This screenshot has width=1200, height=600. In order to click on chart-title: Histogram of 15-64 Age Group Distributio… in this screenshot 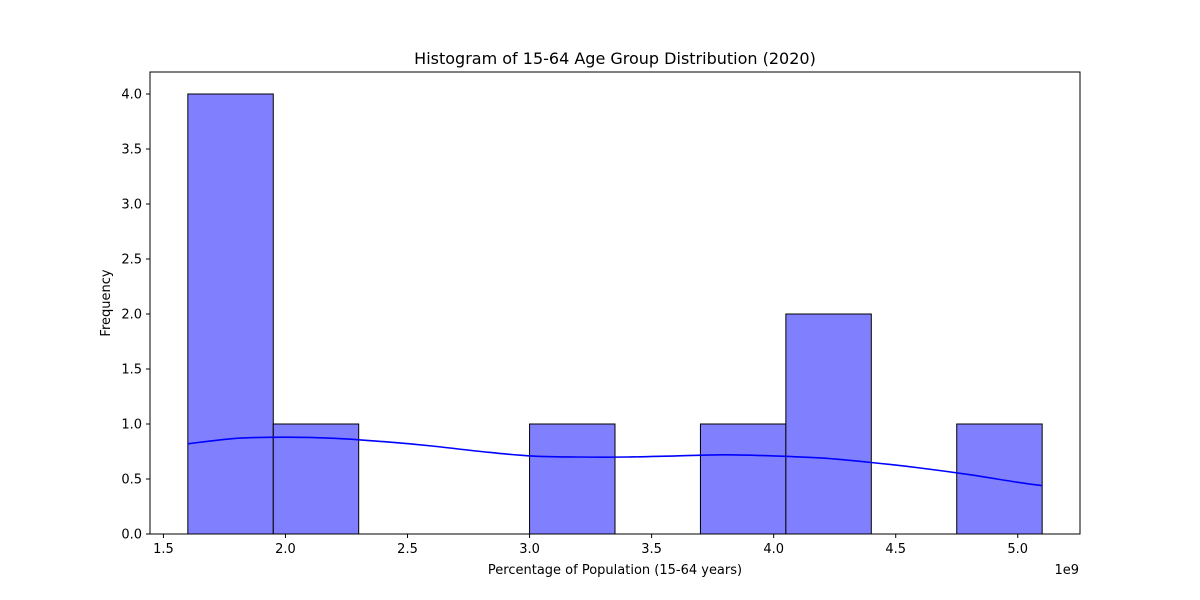, I will do `click(615, 58)`.